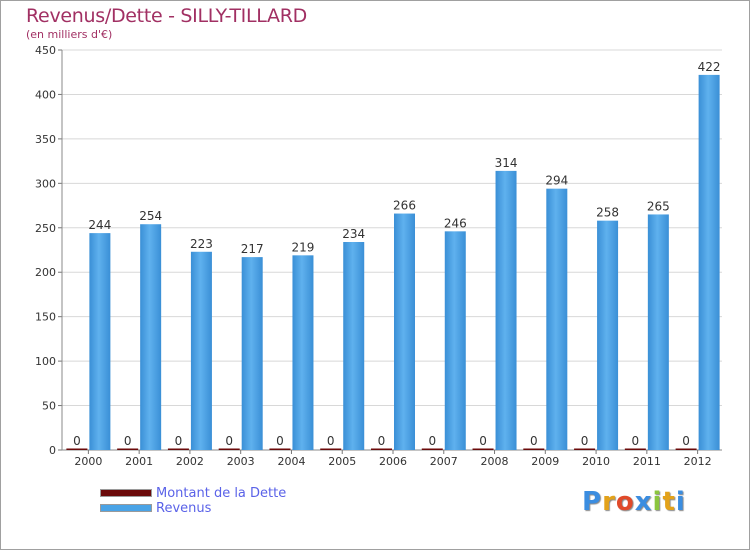 The height and width of the screenshot is (550, 750). I want to click on legend-label-revenus: Revenus, so click(184, 508).